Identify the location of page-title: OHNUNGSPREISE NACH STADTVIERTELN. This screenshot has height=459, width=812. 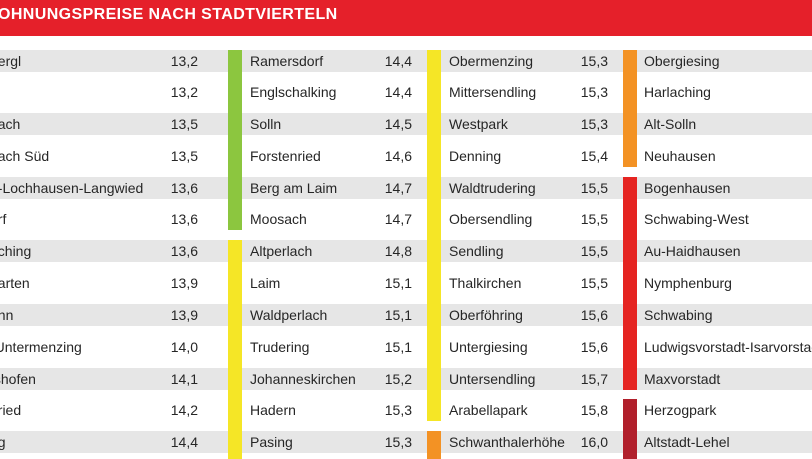
(169, 14).